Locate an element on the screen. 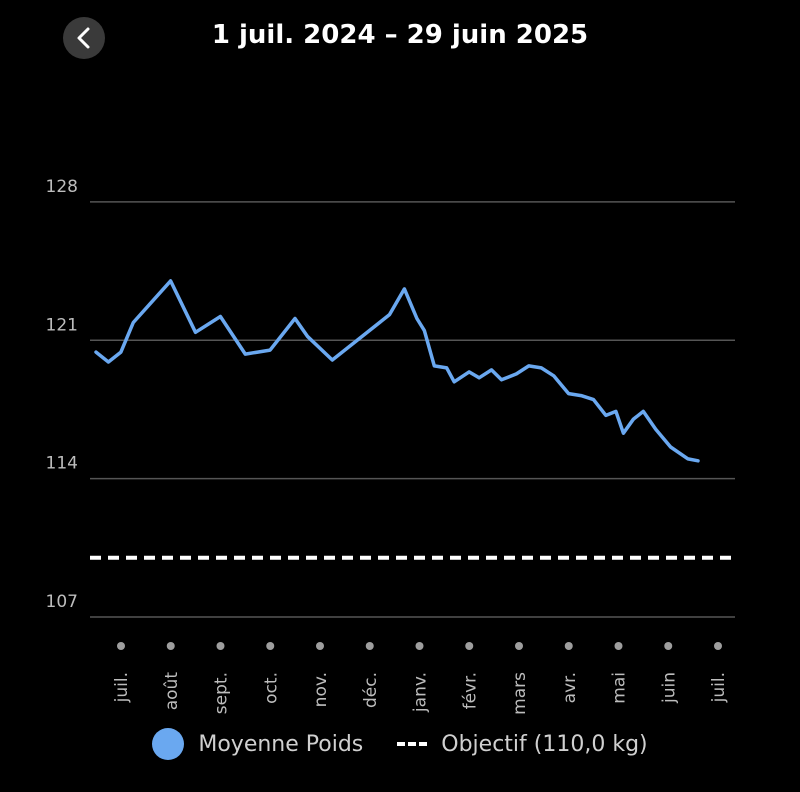 The image size is (800, 792). legend-item-goal: Objectif (110,0 kg) is located at coordinates (522, 744).